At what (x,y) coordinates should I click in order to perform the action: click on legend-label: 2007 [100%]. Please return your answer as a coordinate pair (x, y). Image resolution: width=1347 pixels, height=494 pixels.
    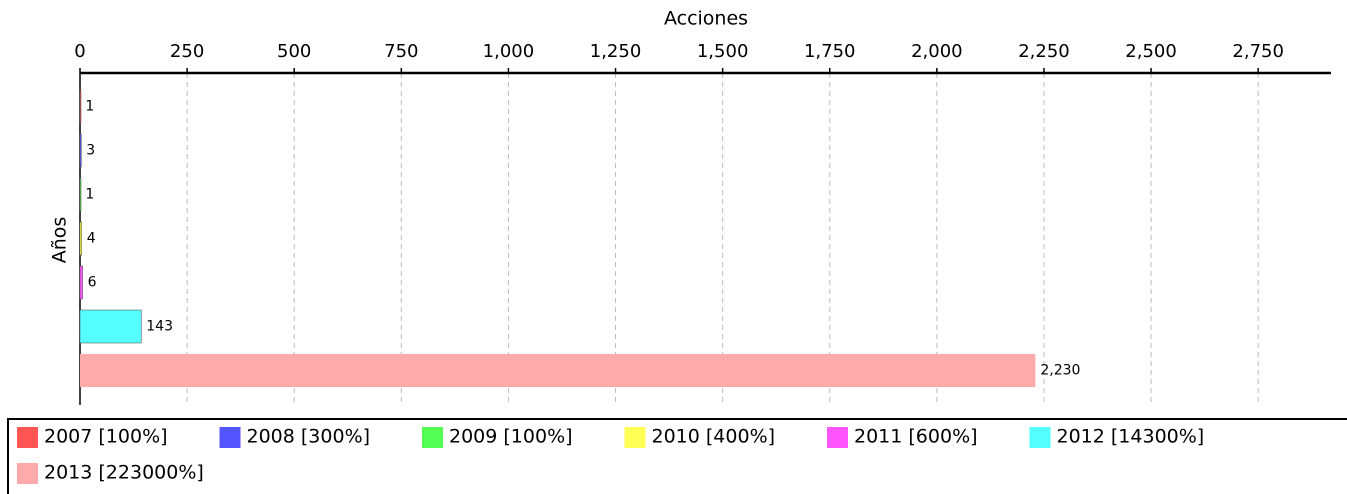
    Looking at the image, I should click on (106, 437).